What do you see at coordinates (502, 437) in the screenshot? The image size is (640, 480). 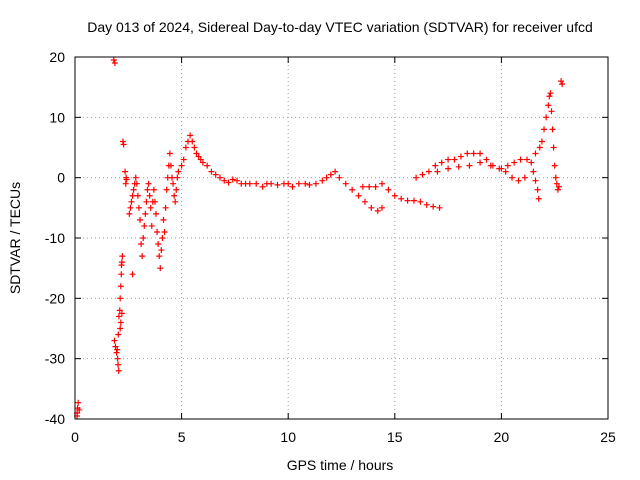 I see `x-tick-label: 20` at bounding box center [502, 437].